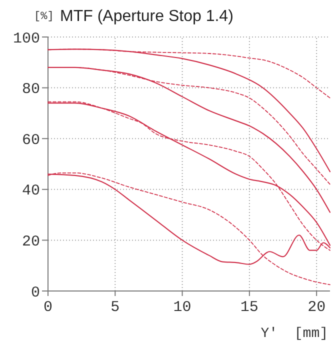  Describe the element at coordinates (182, 307) in the screenshot. I see `x-tick-label: 10` at that location.